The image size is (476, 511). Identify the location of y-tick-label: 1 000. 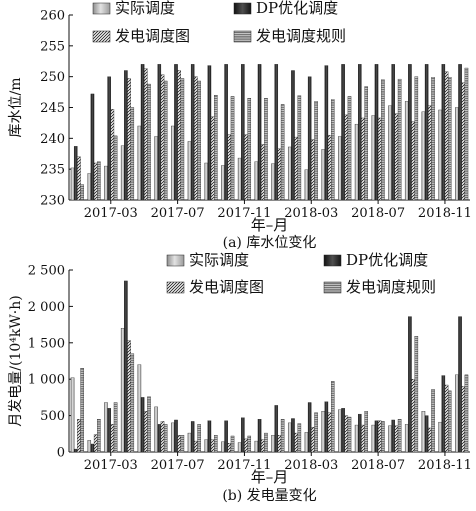
(46, 380).